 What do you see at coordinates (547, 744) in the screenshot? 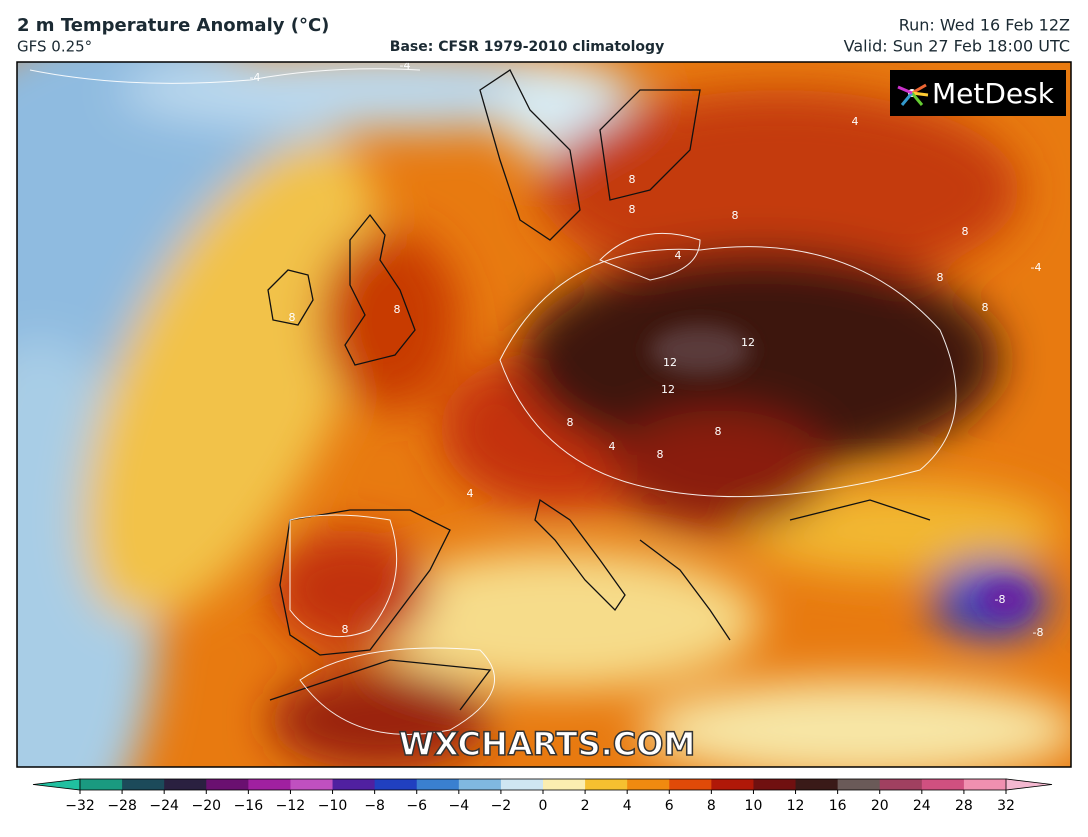
I see `watermark: WXCHARTS.COM` at bounding box center [547, 744].